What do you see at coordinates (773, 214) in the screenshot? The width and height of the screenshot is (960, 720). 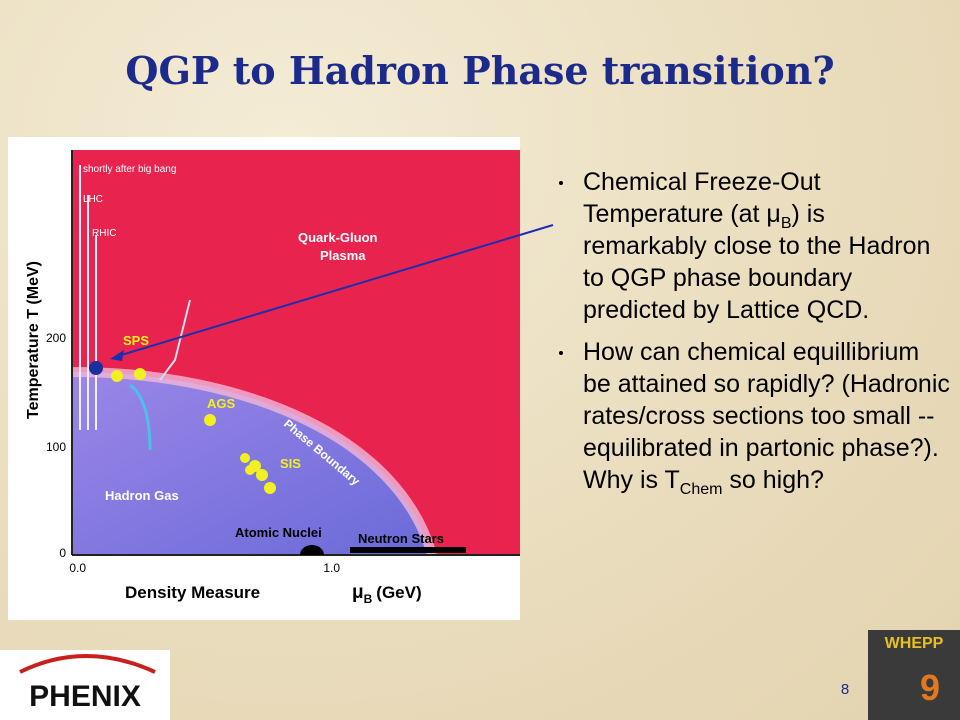 I see `text: μ` at bounding box center [773, 214].